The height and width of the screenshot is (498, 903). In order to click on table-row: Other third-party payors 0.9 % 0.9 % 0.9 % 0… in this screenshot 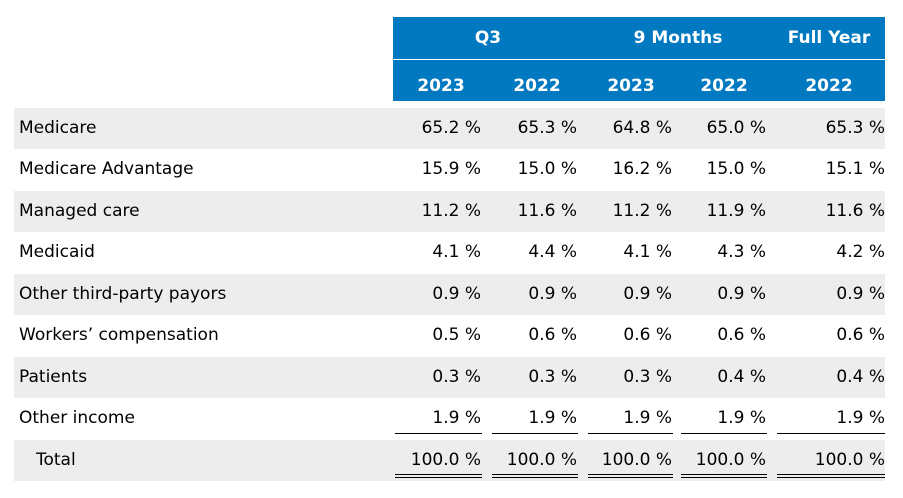, I will do `click(449, 294)`.